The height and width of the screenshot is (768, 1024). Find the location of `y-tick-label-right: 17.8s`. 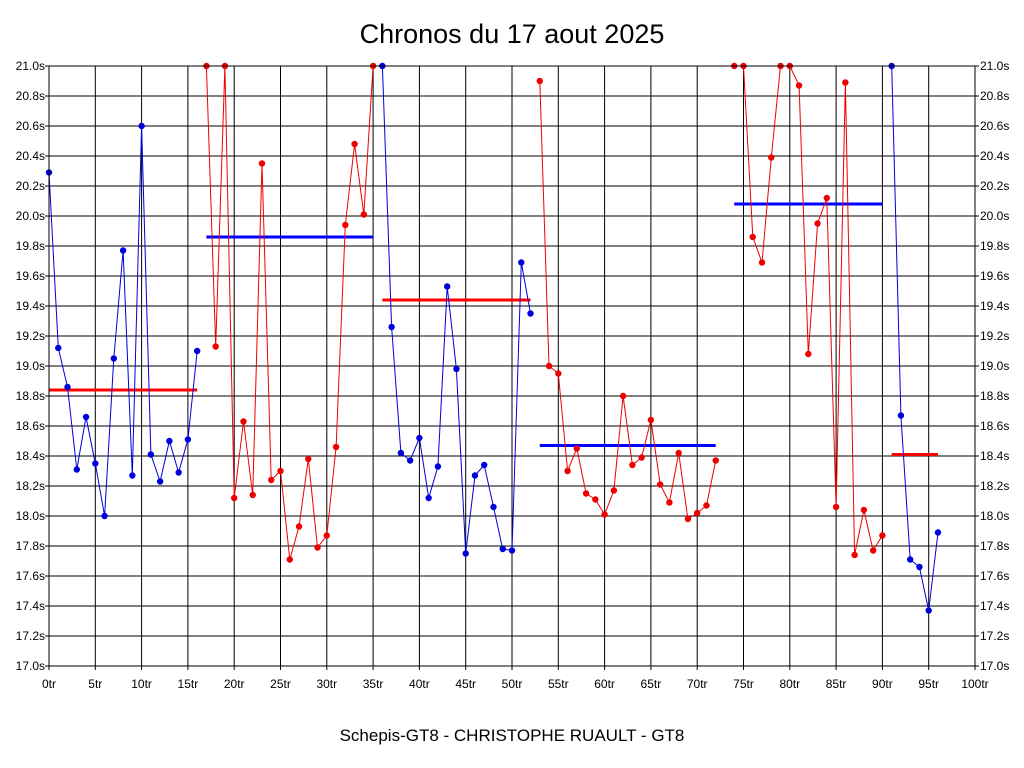

y-tick-label-right: 17.8s is located at coordinates (994, 546).